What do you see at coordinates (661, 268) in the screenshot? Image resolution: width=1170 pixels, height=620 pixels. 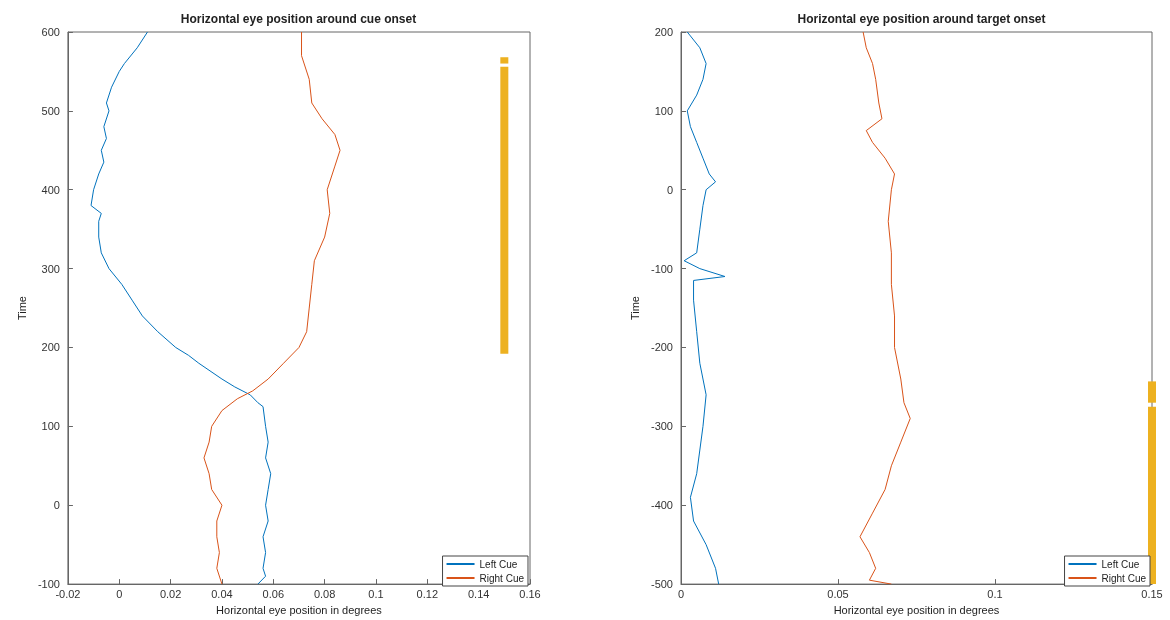 I see `y-tick-label: -100` at bounding box center [661, 268].